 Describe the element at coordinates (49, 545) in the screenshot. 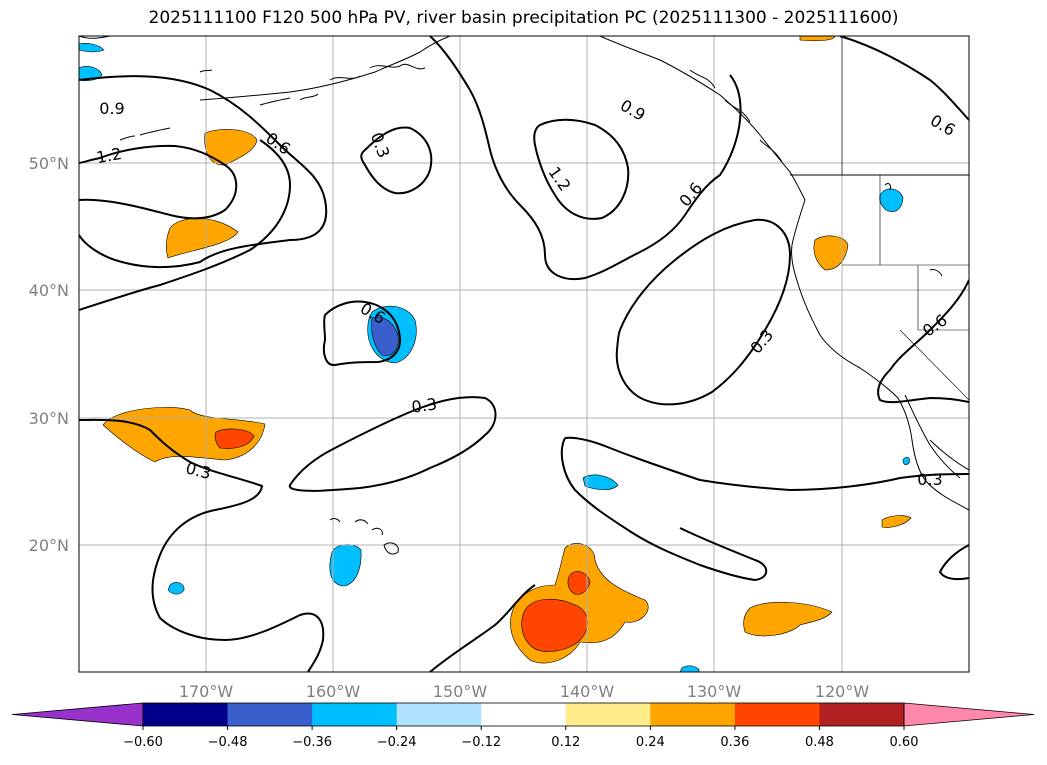

I see `lat-label: 20°N` at that location.